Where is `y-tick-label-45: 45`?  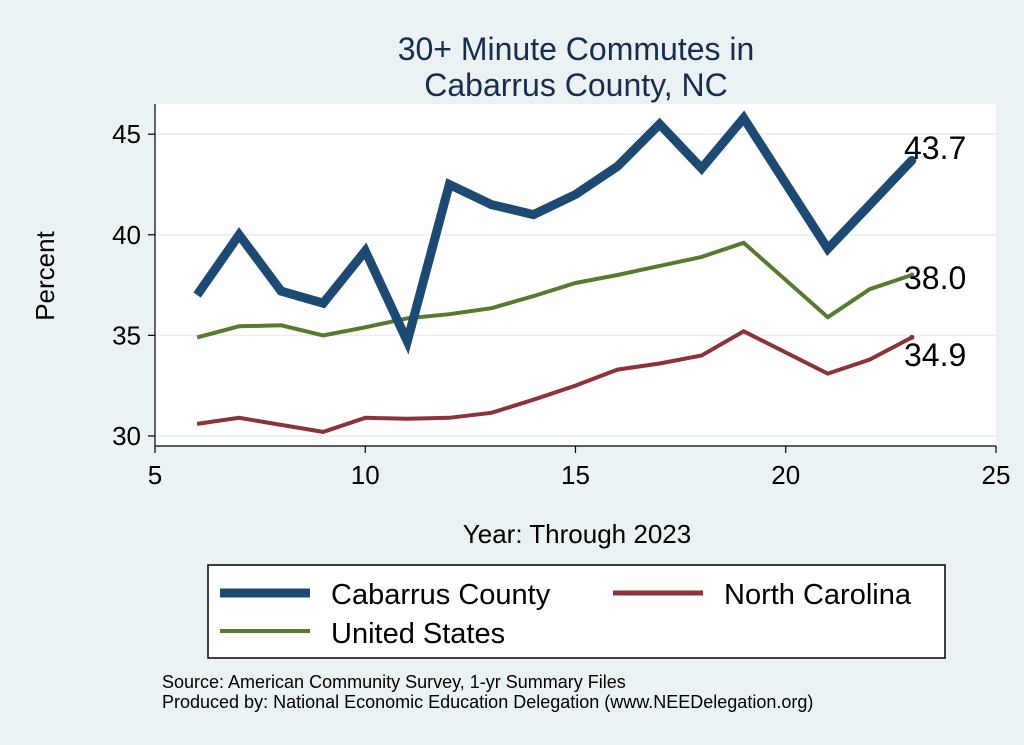 y-tick-label-45: 45 is located at coordinates (126, 134).